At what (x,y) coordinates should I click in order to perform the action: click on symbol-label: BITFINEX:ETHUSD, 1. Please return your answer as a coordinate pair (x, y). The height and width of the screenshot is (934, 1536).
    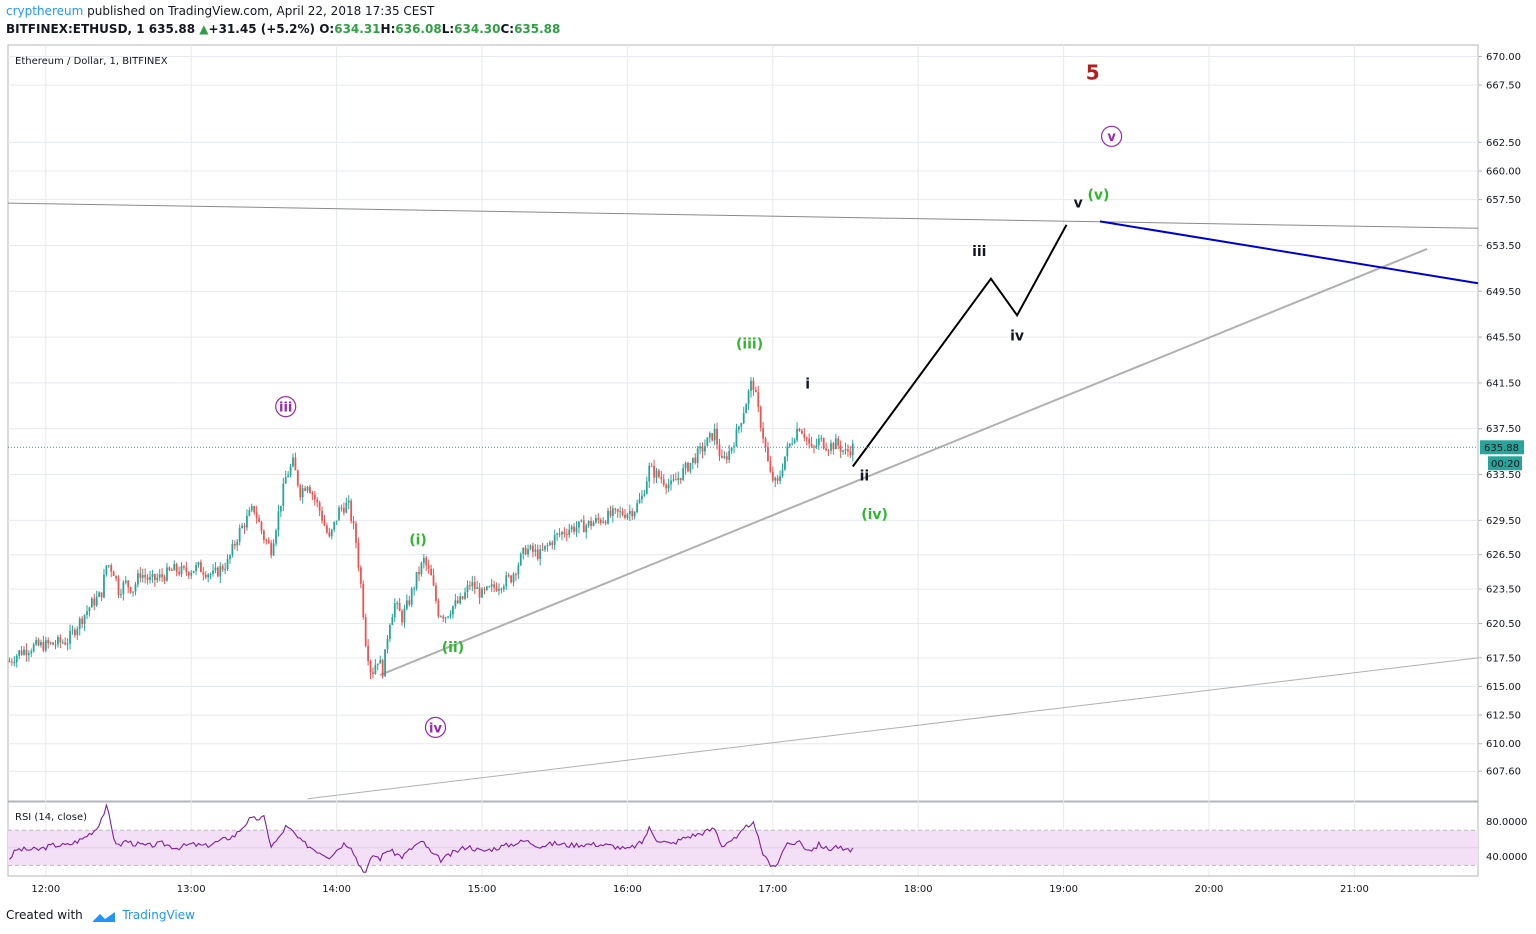
    Looking at the image, I should click on (75, 29).